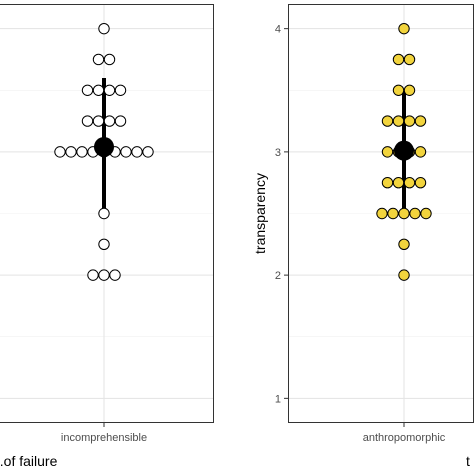 The width and height of the screenshot is (474, 474). Describe the element at coordinates (29, 461) in the screenshot. I see `left-x-axis-title: ...of failure` at that location.